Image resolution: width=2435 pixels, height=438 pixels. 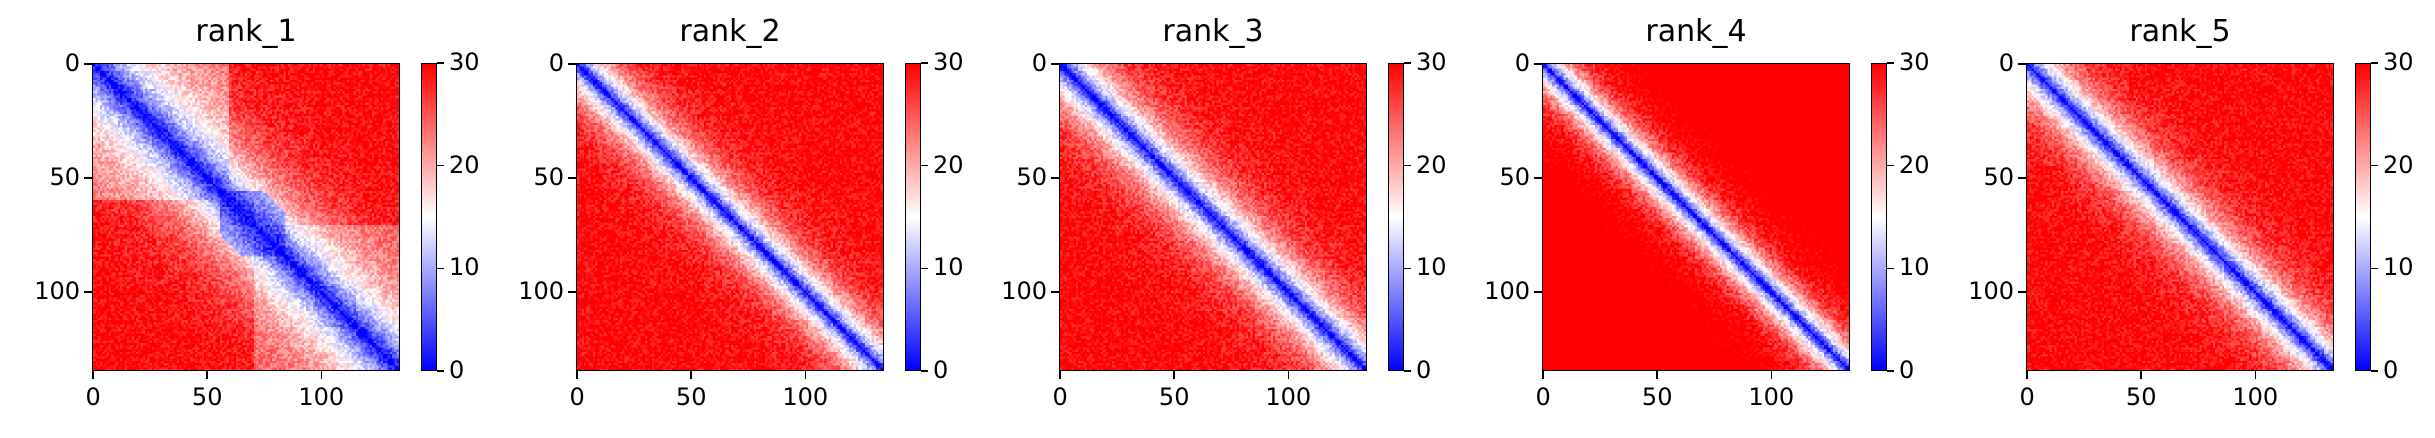 What do you see at coordinates (730, 31) in the screenshot?
I see `chart-title-2: rank_2` at bounding box center [730, 31].